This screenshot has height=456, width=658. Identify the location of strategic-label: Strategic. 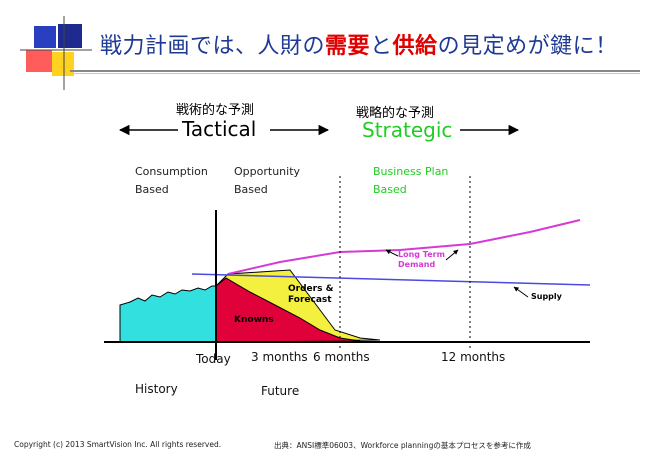
(407, 130).